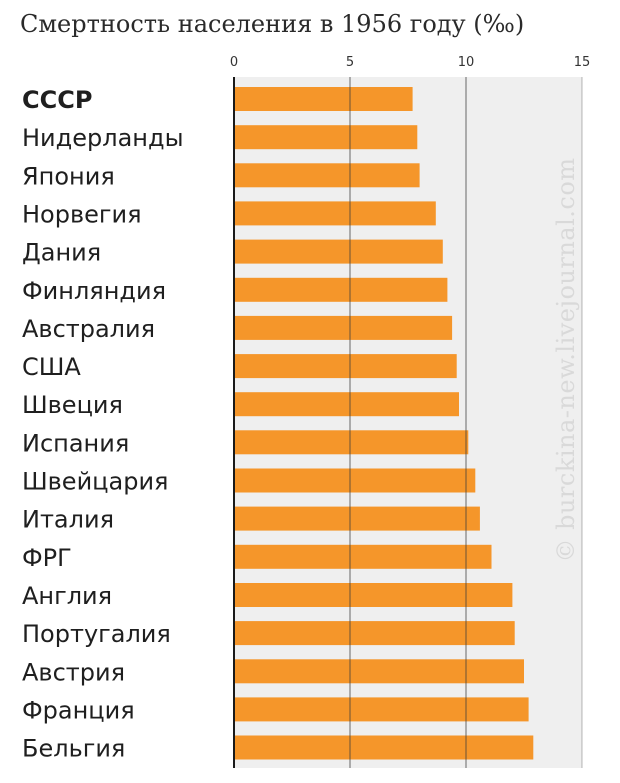 This screenshot has width=620, height=783. What do you see at coordinates (410, 62) in the screenshot?
I see `x-tick-labels-group: 0 5 10 15` at bounding box center [410, 62].